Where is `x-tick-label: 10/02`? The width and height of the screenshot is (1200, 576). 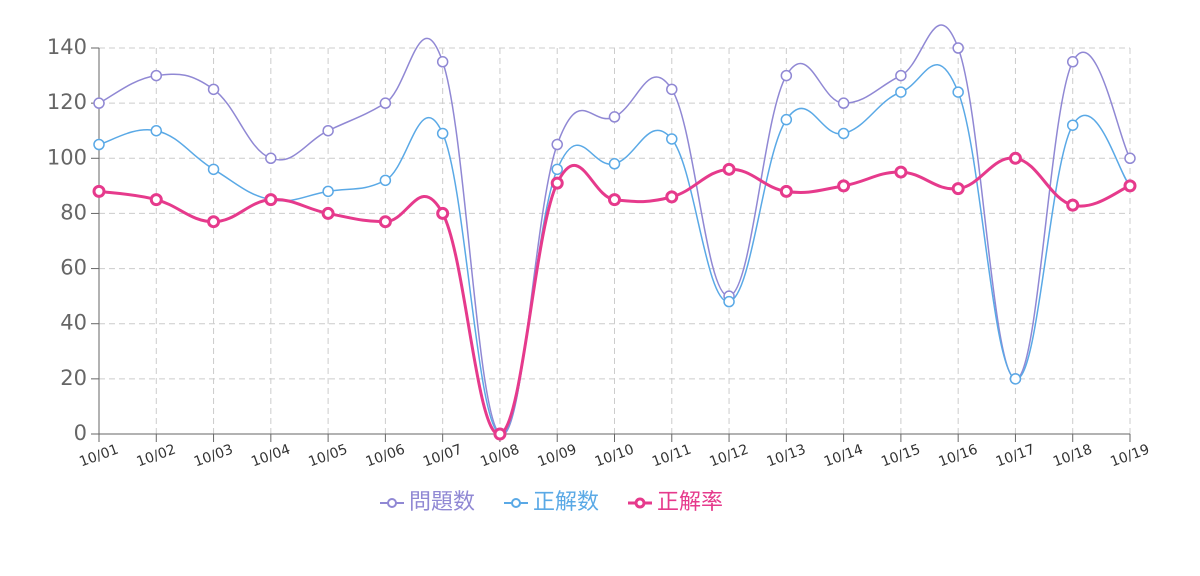
x-tick-label: 10/02 is located at coordinates (156, 456).